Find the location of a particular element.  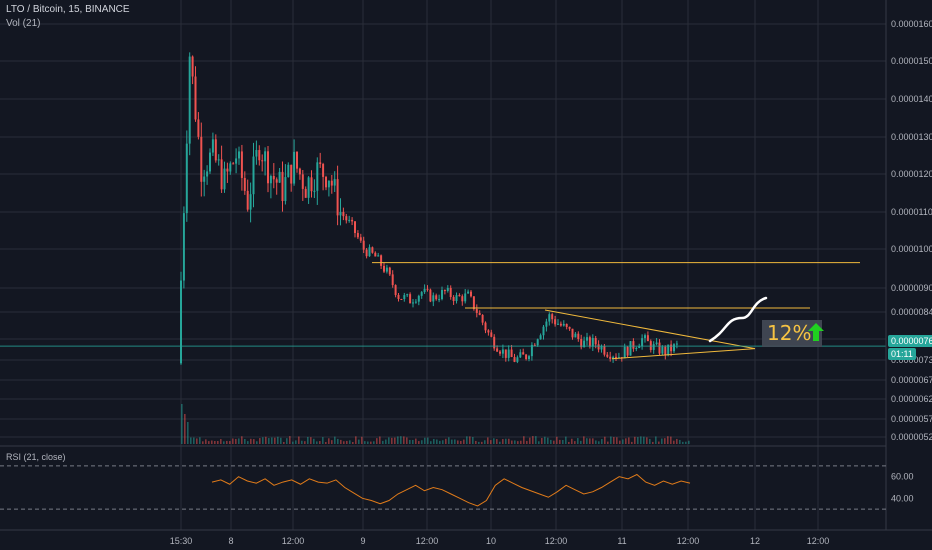

rsi-legend: RSI (21, close) is located at coordinates (36, 457).